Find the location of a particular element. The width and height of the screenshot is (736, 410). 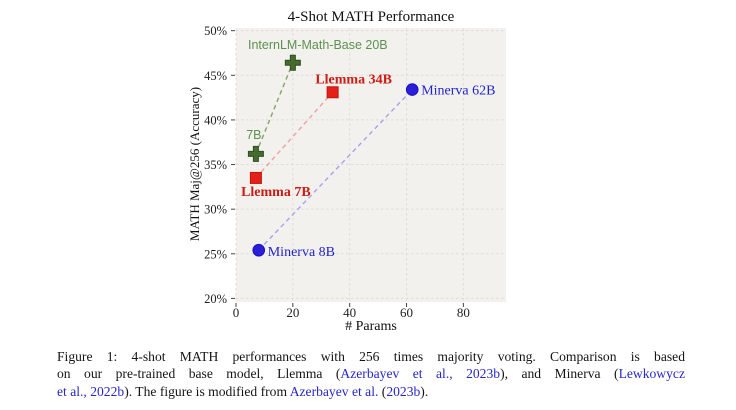

marker-internlm-math-base-20b is located at coordinates (292, 62).